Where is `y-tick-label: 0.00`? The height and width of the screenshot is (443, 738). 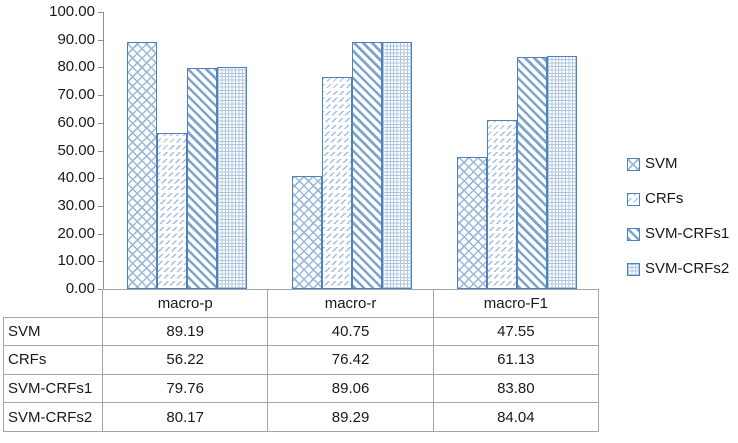
y-tick-label: 0.00 is located at coordinates (80, 288).